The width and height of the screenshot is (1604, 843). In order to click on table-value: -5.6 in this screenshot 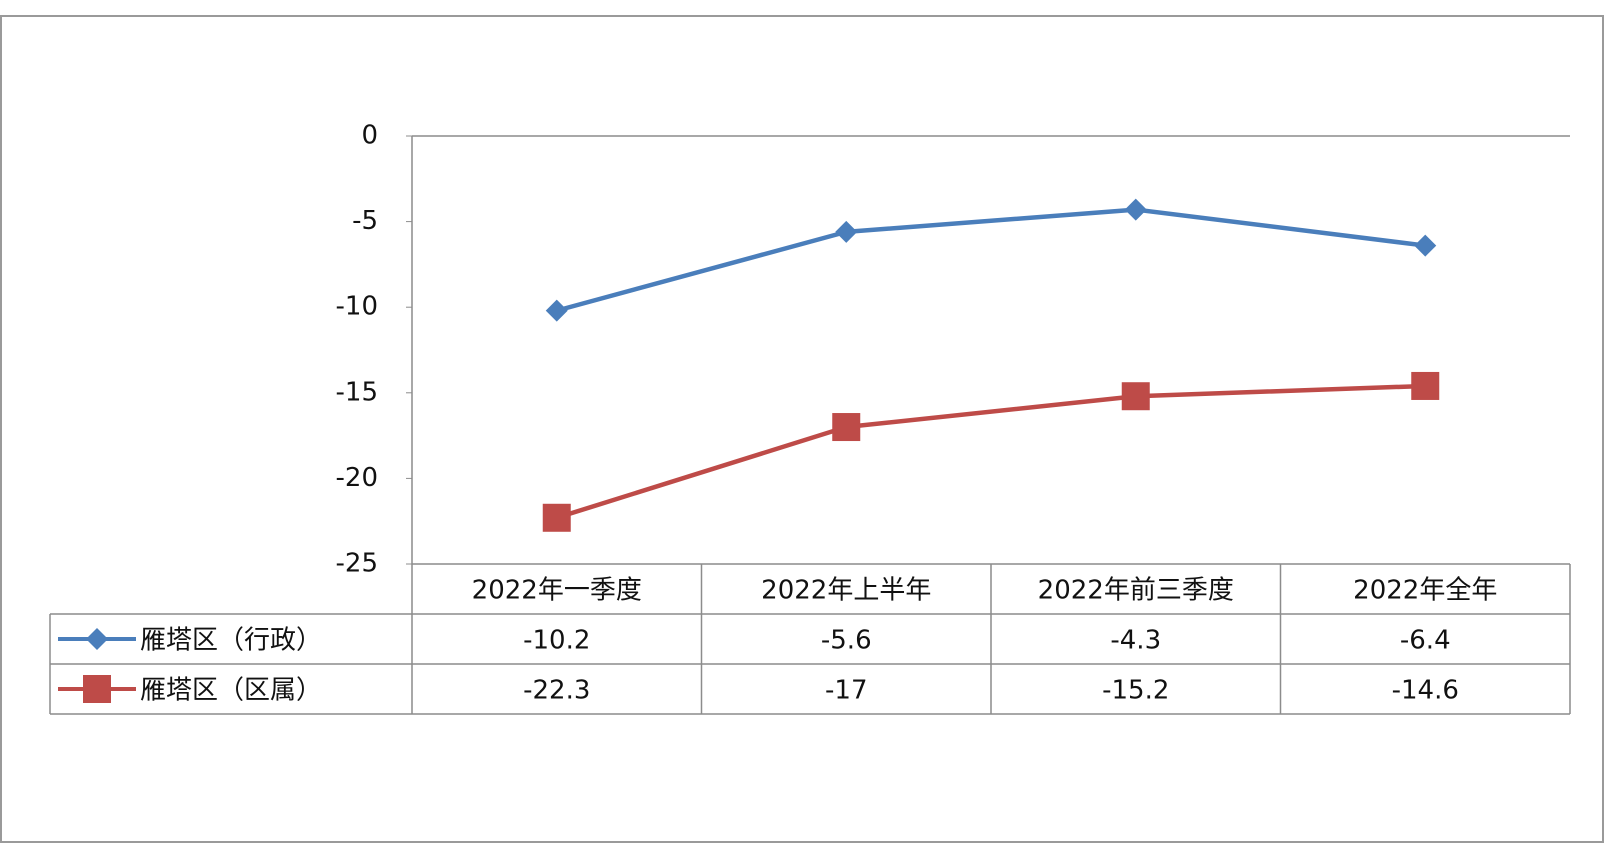, I will do `click(846, 641)`.